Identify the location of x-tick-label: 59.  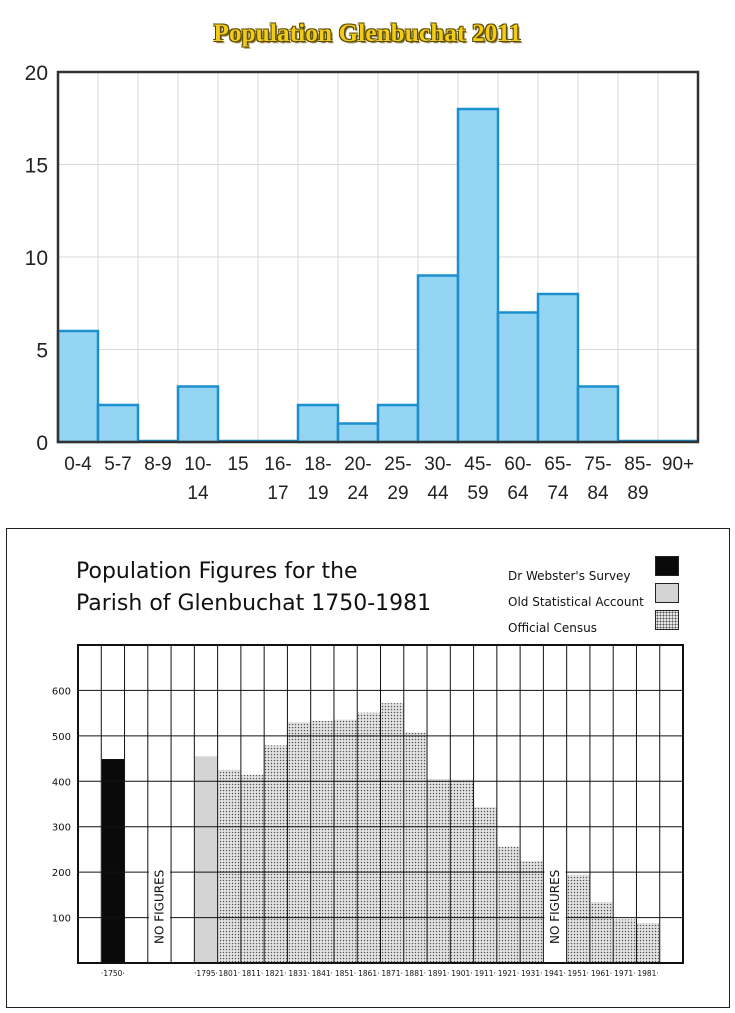
(477, 493).